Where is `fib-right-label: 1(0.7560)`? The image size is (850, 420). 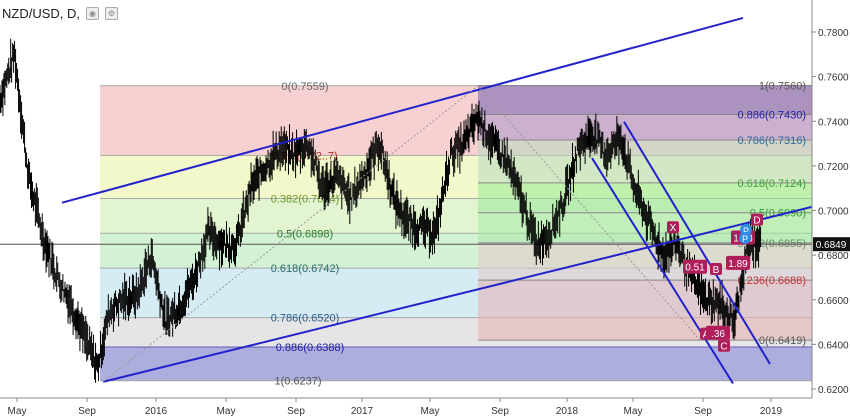
fib-right-label: 1(0.7560) is located at coordinates (782, 87).